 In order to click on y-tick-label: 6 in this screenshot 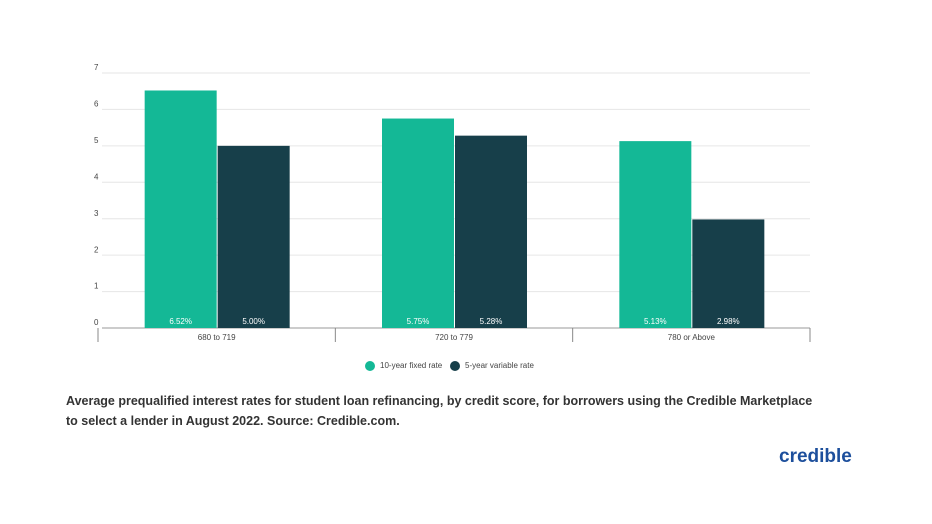, I will do `click(96, 104)`.